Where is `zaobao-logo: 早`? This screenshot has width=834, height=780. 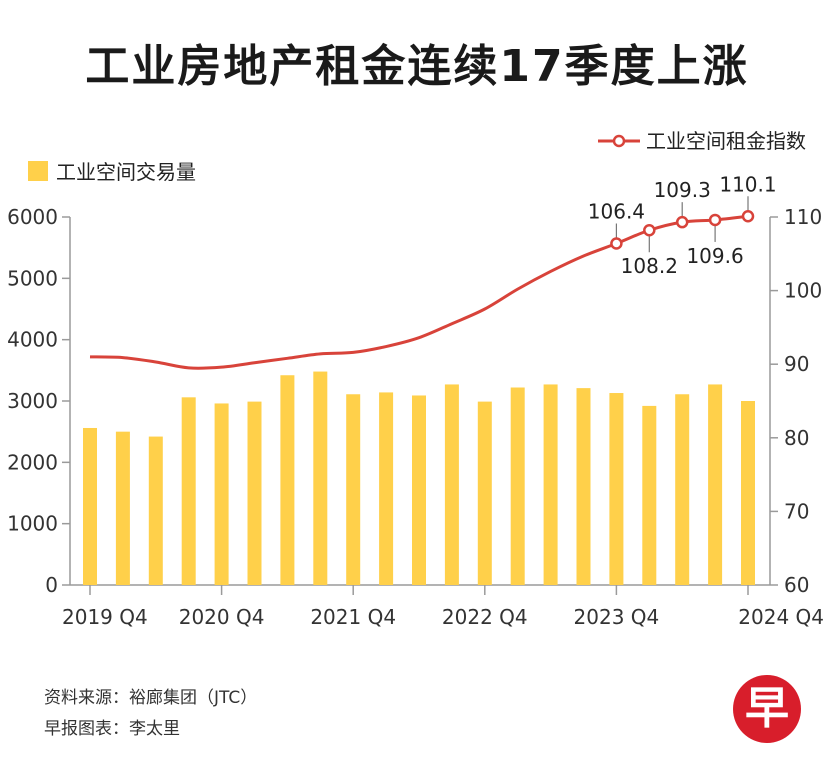
zaobao-logo: 早 is located at coordinates (767, 709).